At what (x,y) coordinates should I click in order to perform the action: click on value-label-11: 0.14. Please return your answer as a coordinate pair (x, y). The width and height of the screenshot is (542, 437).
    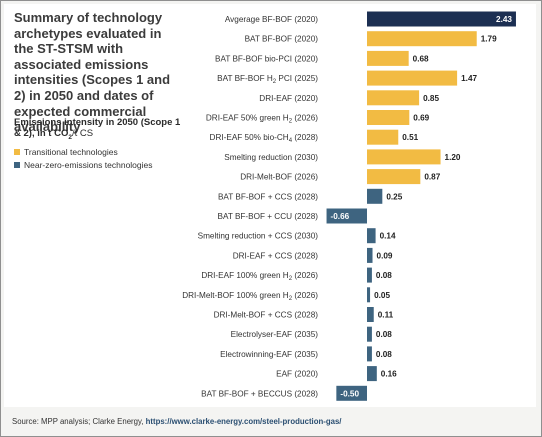
    Looking at the image, I should click on (388, 236).